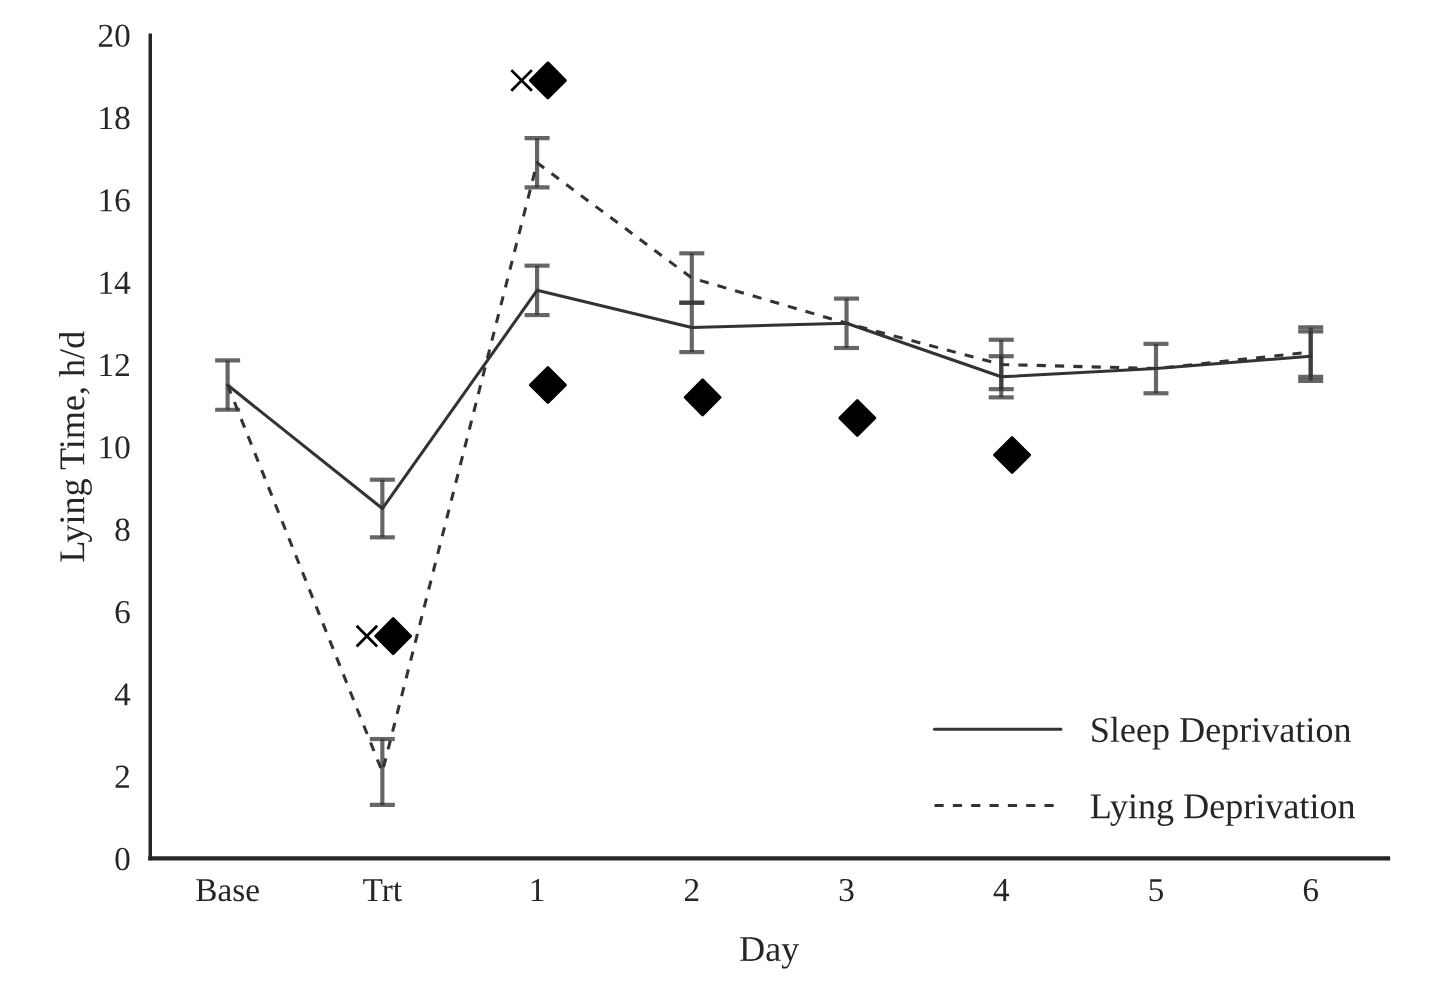 This screenshot has width=1431, height=1004. I want to click on legend-label: Lying Deprivation, so click(1223, 810).